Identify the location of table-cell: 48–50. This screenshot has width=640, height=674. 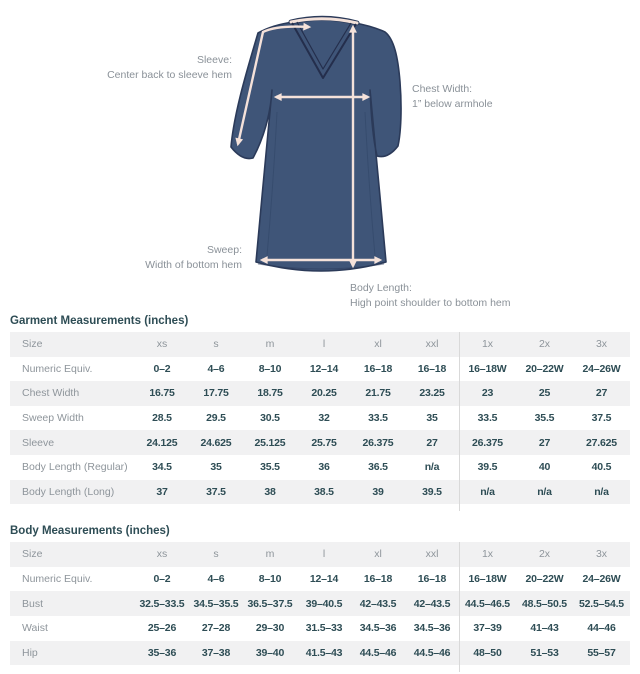
(487, 653).